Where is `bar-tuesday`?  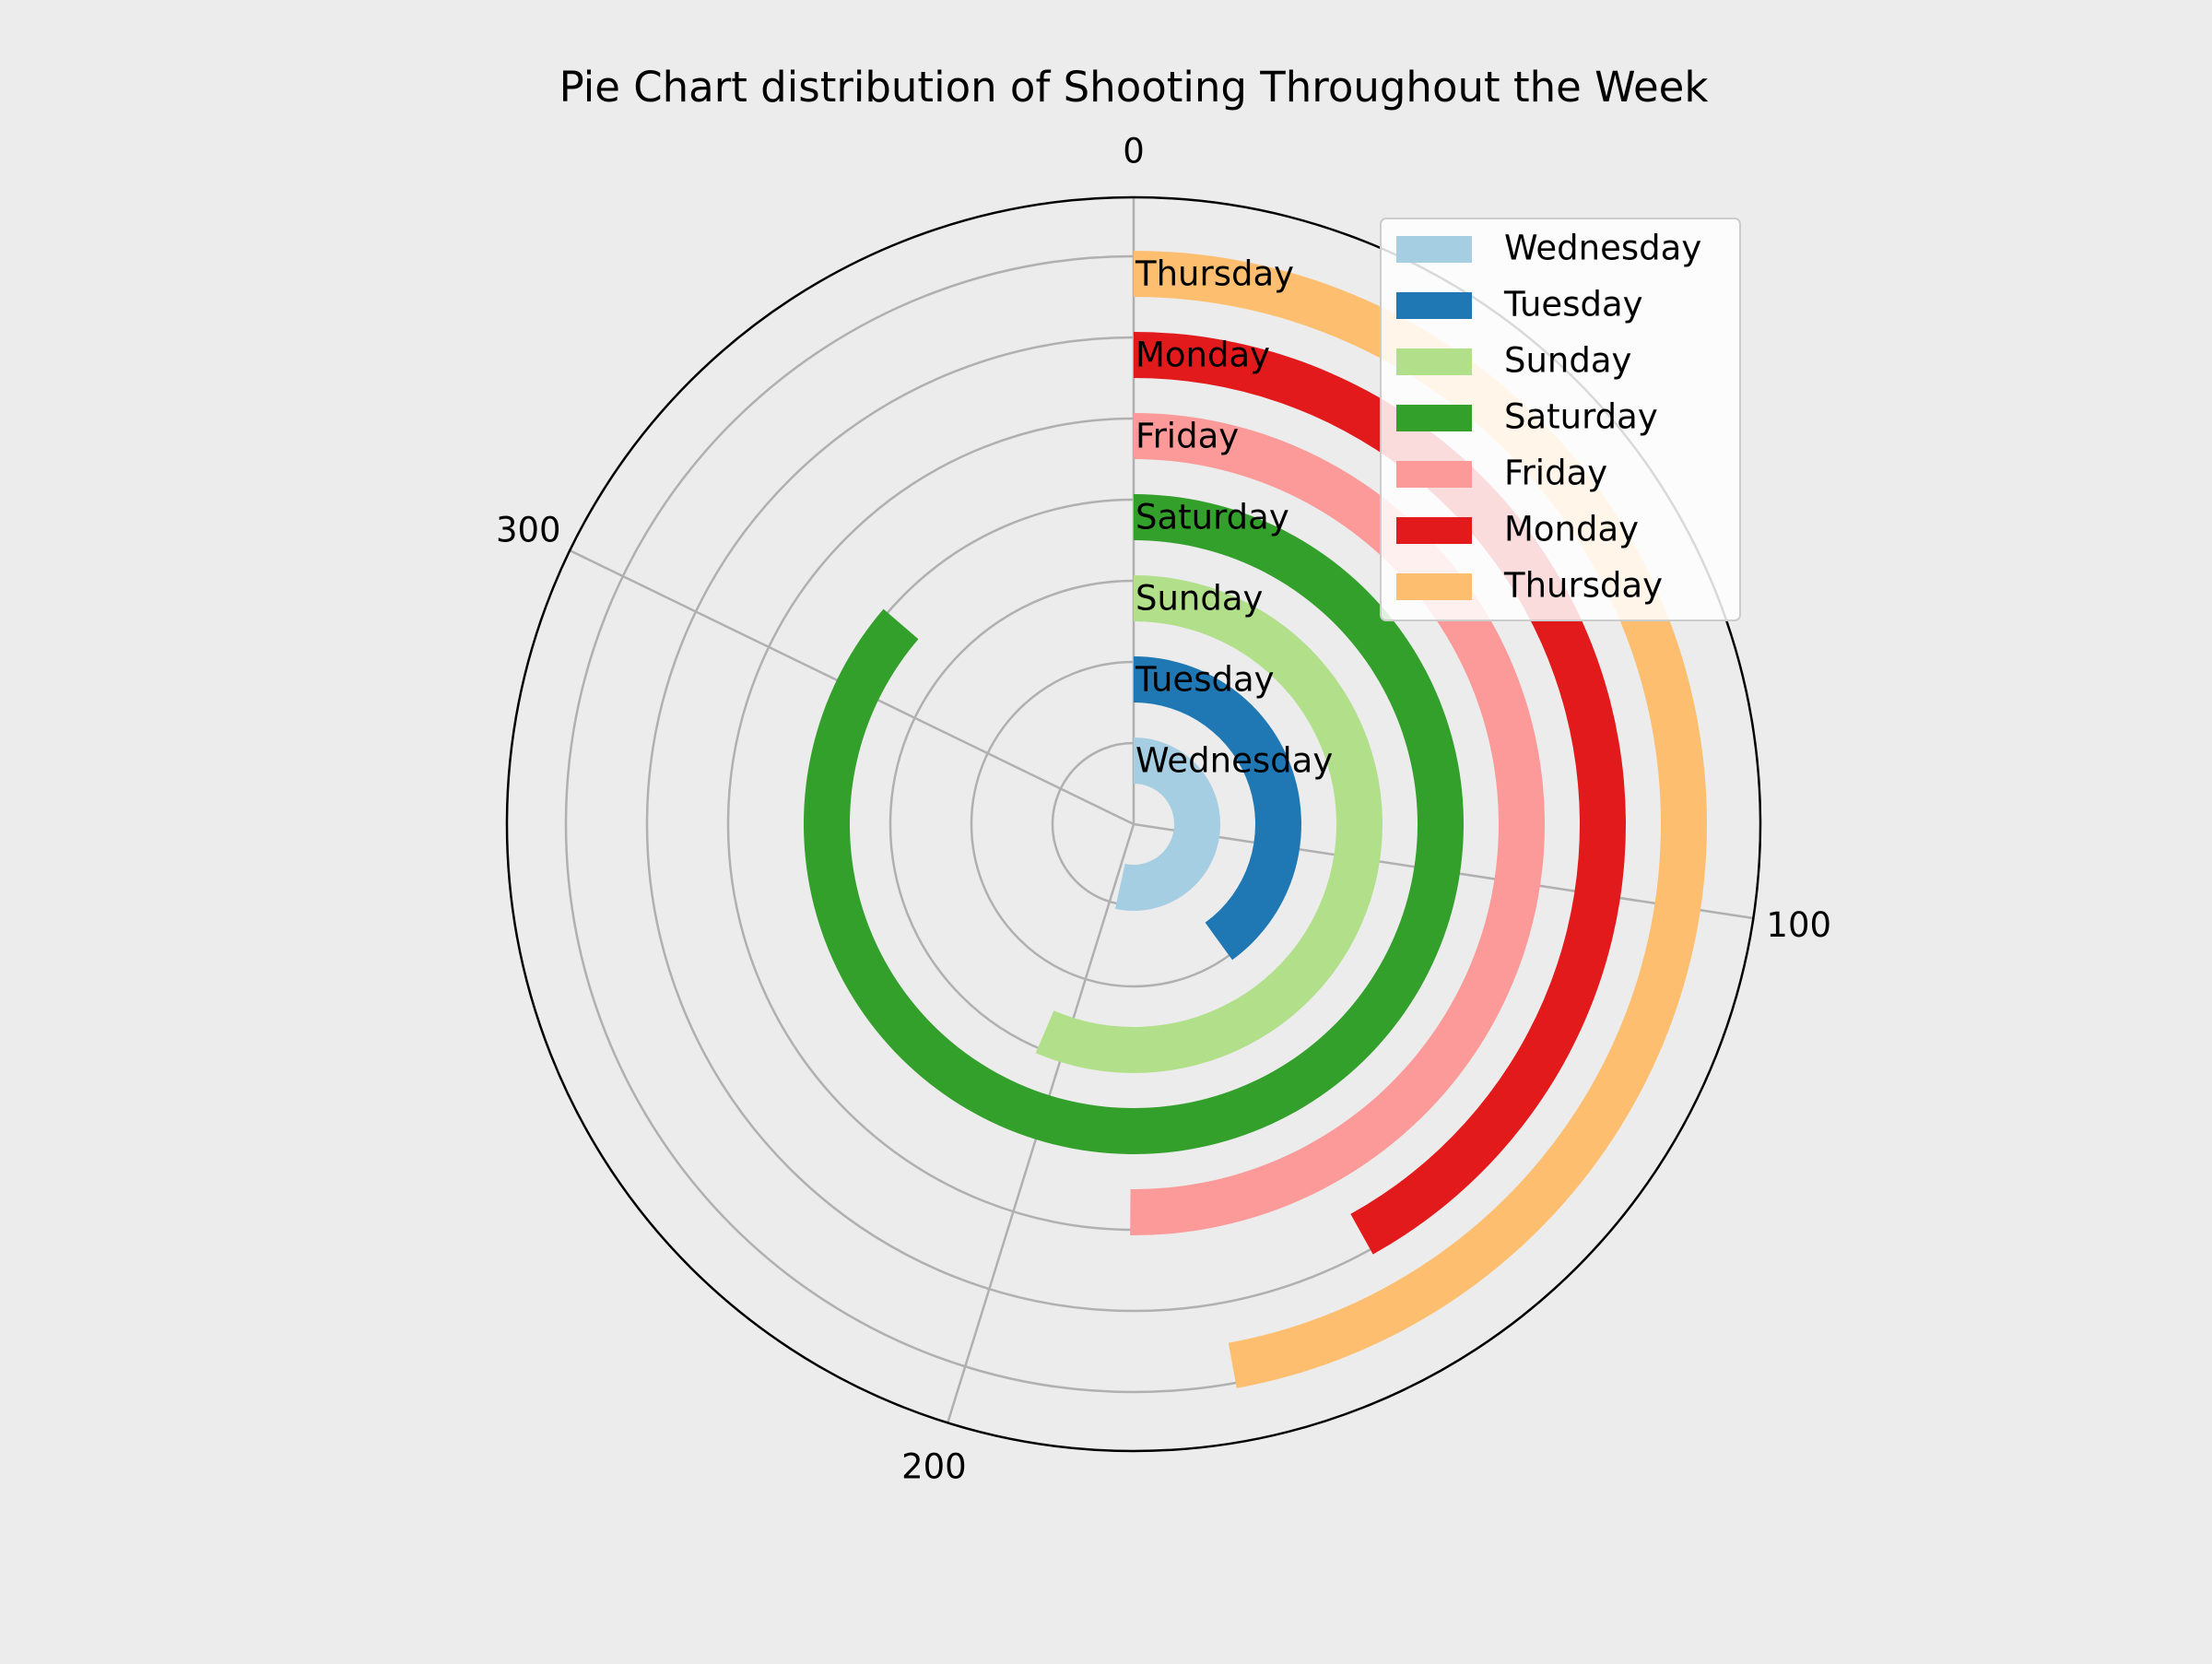
bar-tuesday is located at coordinates (1217, 808).